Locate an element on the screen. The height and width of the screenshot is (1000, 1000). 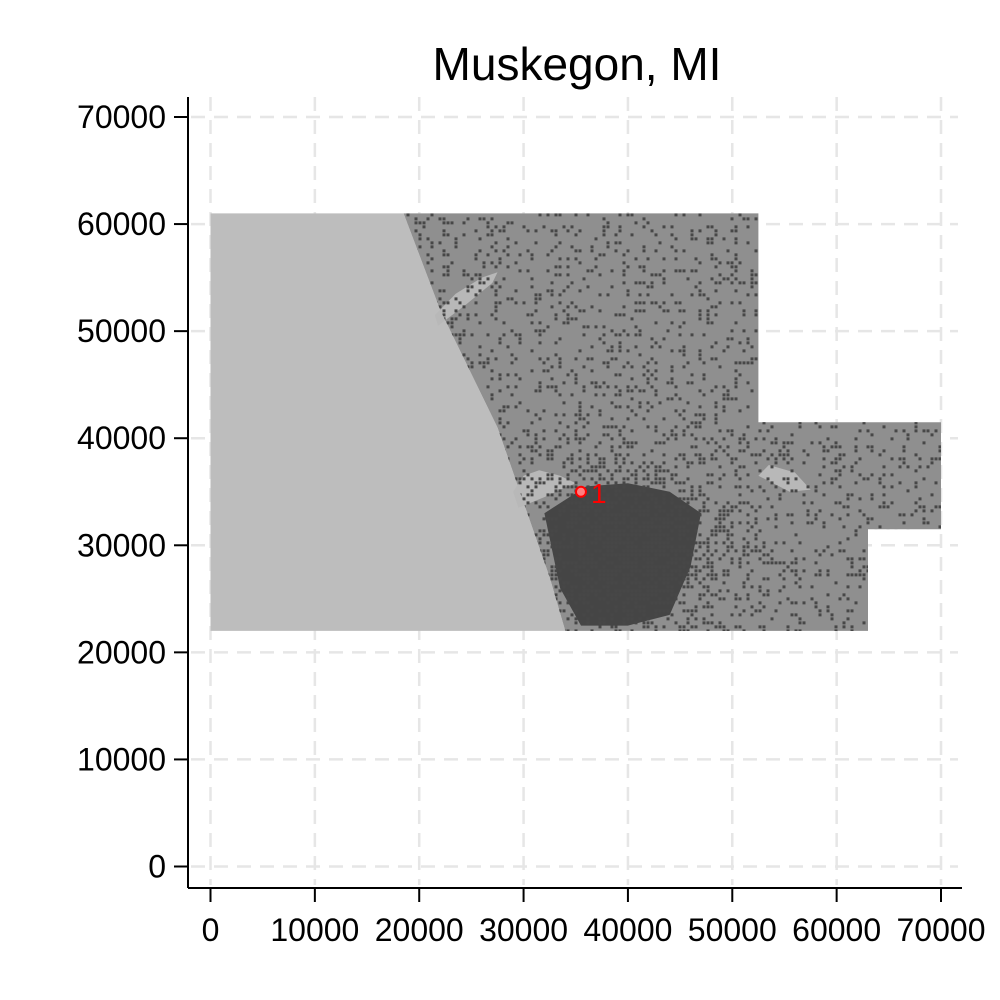
y-tick-label: 60000 is located at coordinates (121, 224).